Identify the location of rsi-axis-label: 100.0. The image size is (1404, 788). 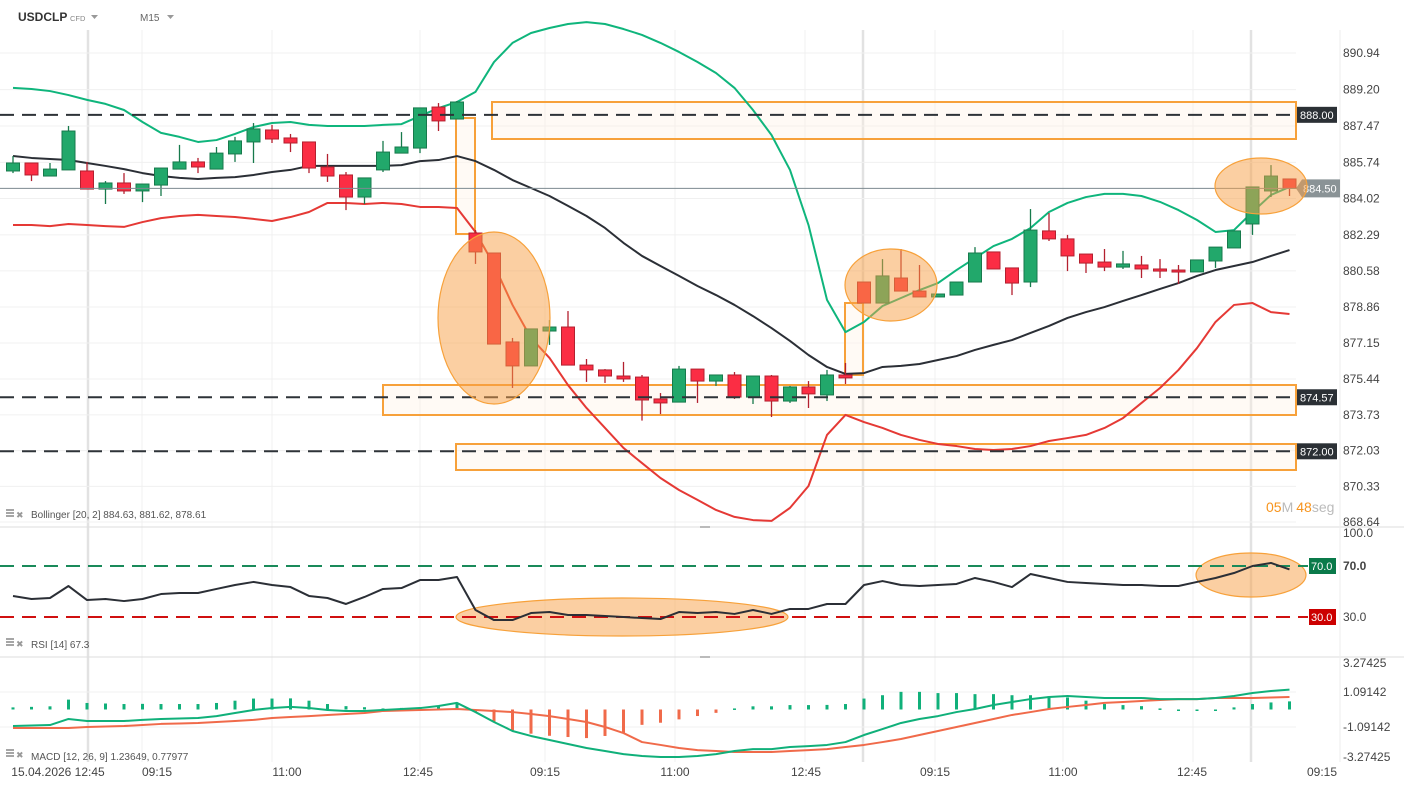
(1358, 533).